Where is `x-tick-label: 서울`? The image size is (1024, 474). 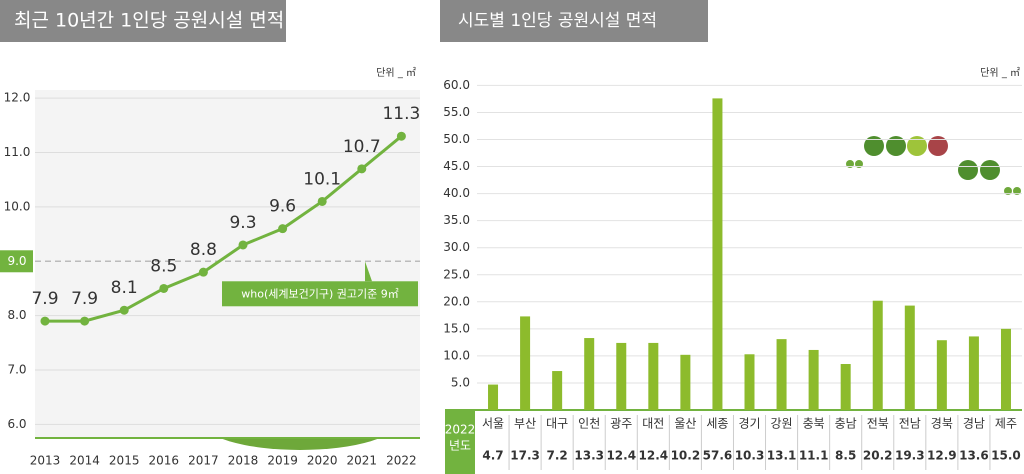
x-tick-label: 서울 is located at coordinates (493, 424).